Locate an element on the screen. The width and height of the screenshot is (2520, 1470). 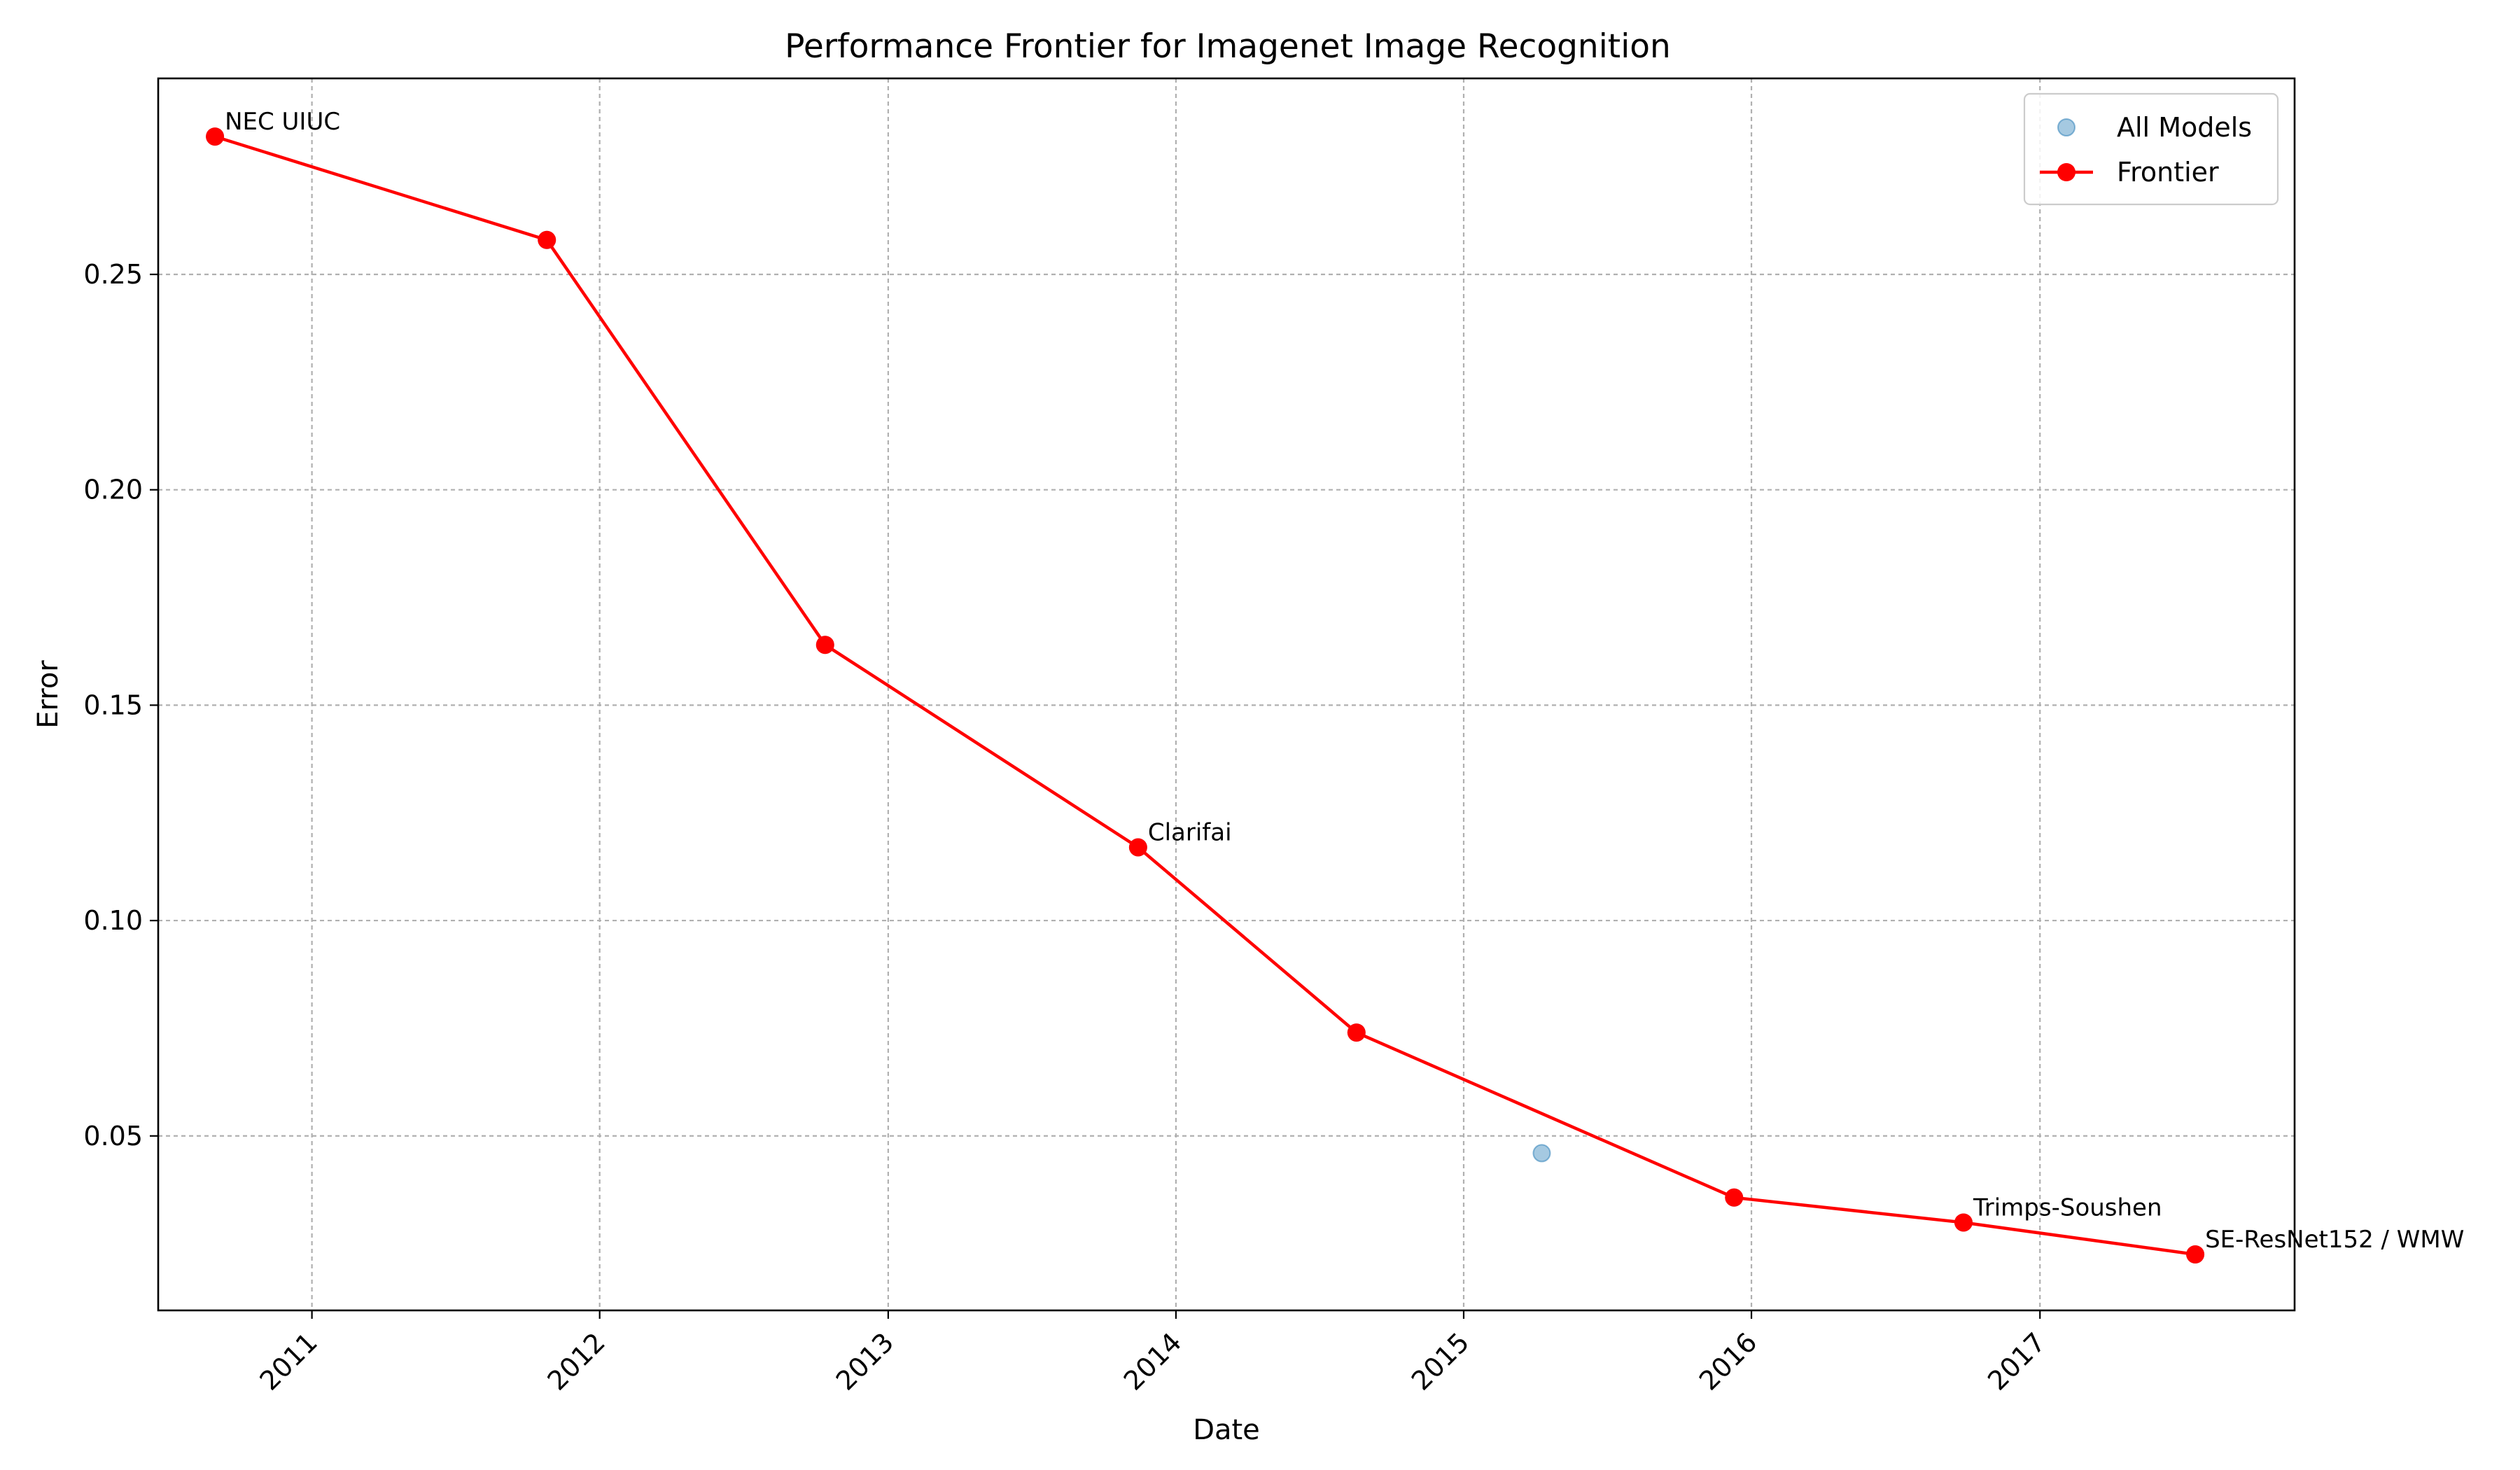
point-annotation: NEC UIUC is located at coordinates (282, 122).